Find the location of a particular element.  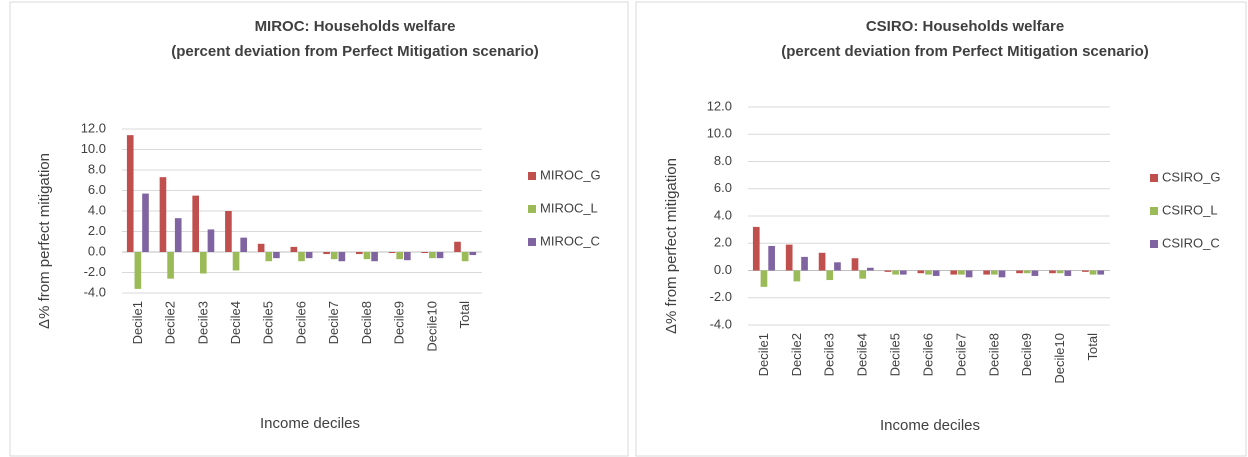

legend-label: CSIRO_C is located at coordinates (1191, 242).